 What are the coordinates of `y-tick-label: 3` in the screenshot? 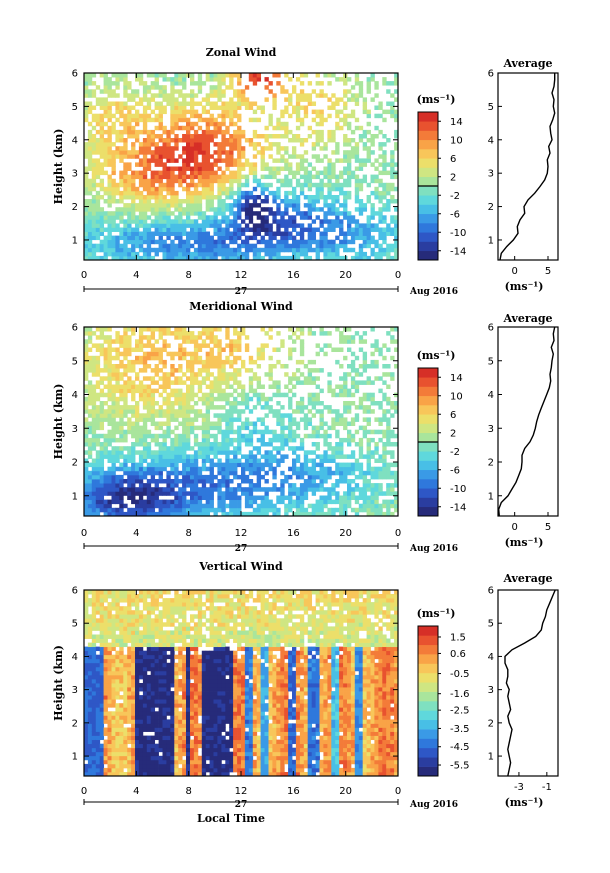 It's located at (75, 429).